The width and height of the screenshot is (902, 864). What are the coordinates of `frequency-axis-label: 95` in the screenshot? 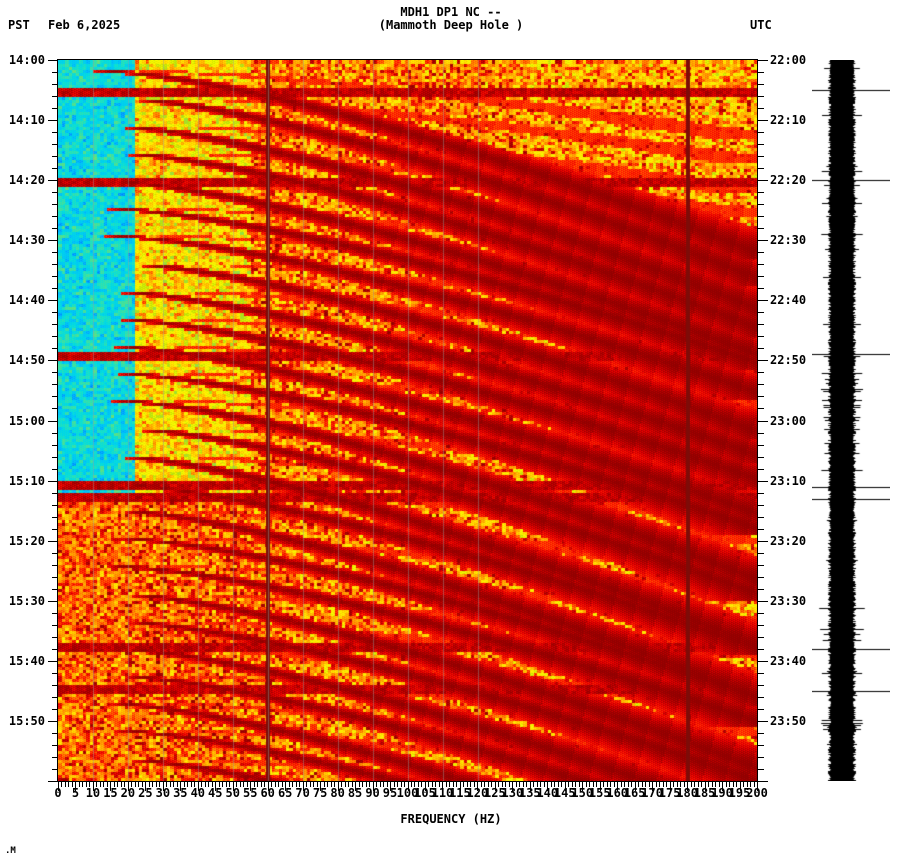 It's located at (390, 793).